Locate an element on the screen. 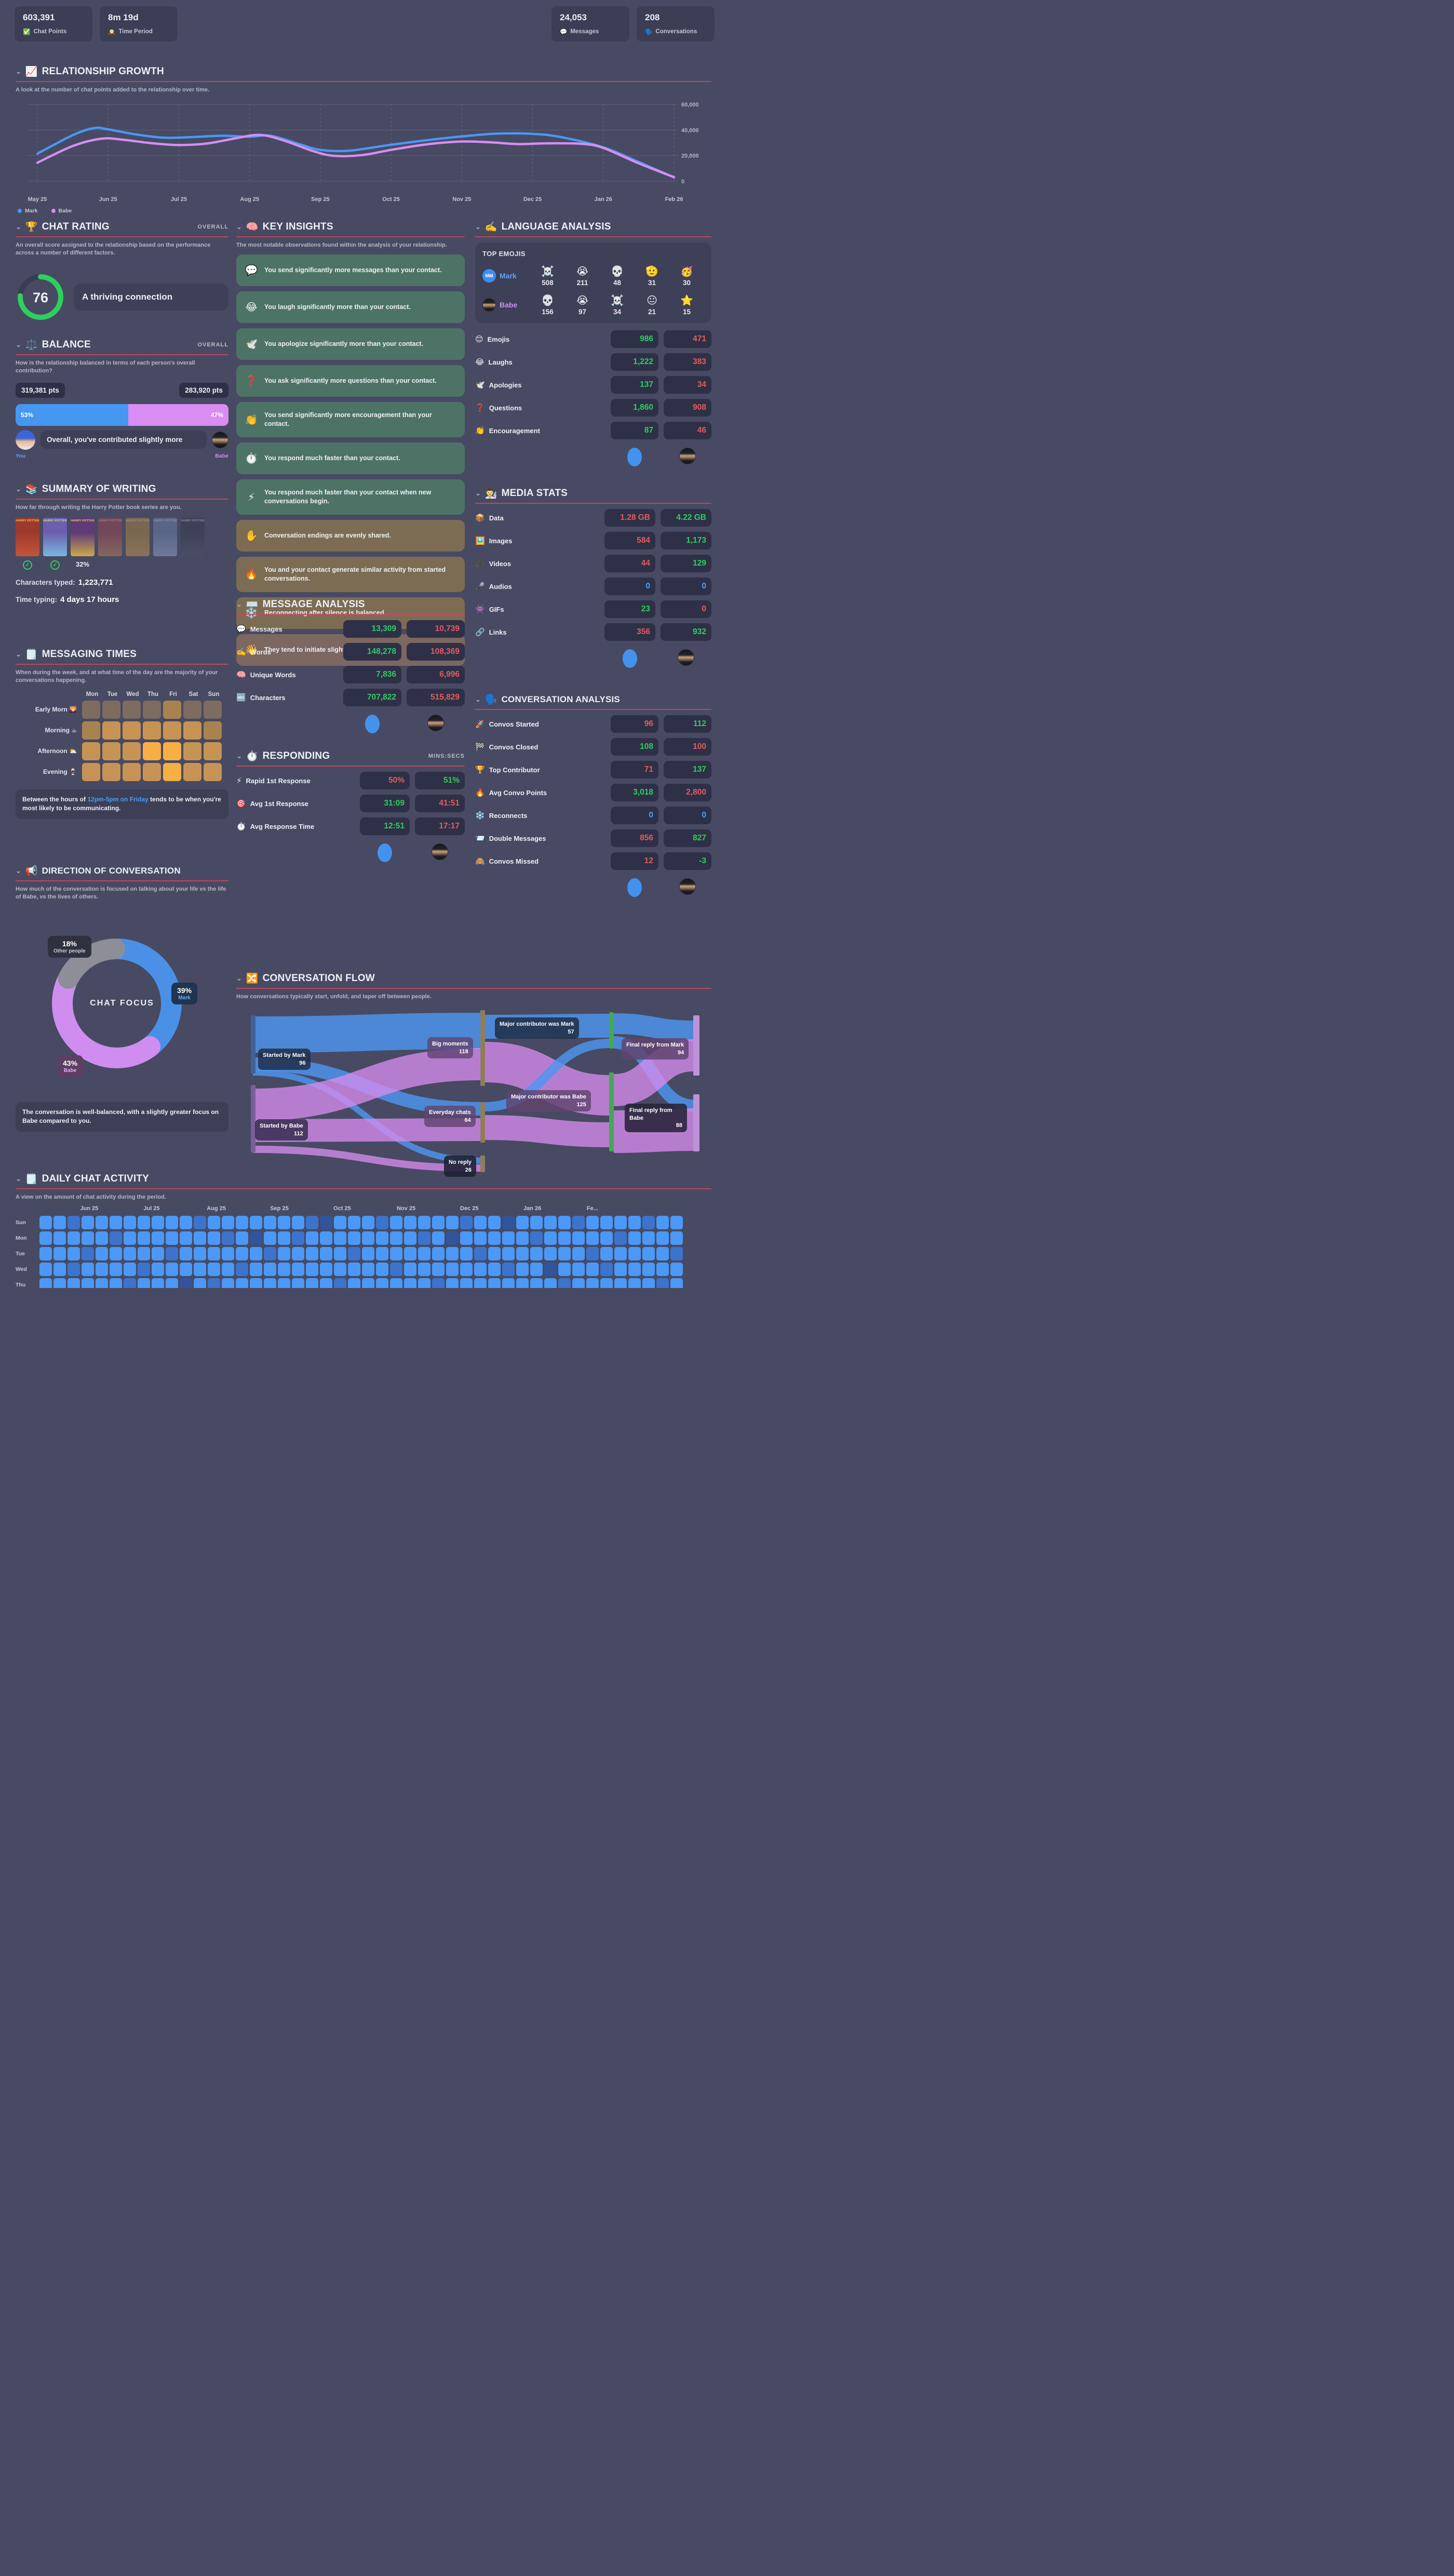  balance-scale-icon: ⚖️ is located at coordinates (31, 345).